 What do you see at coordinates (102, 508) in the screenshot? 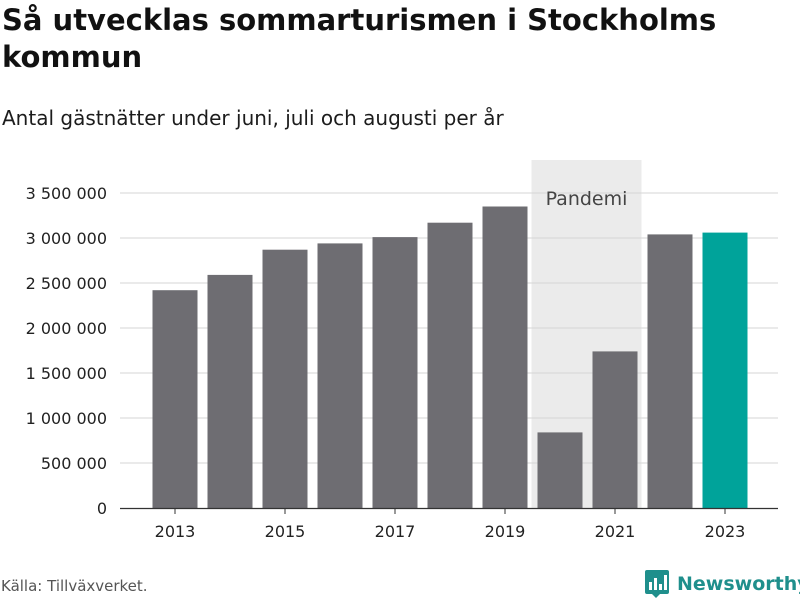
I see `y-tick-label: 0` at bounding box center [102, 508].